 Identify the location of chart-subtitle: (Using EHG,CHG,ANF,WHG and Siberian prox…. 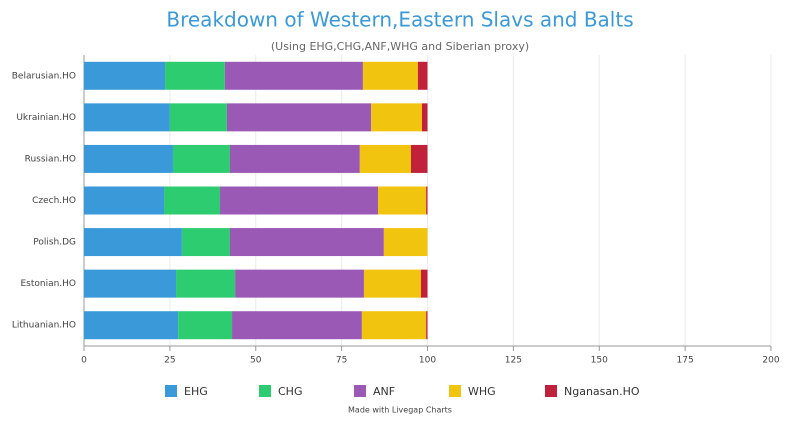
(400, 46).